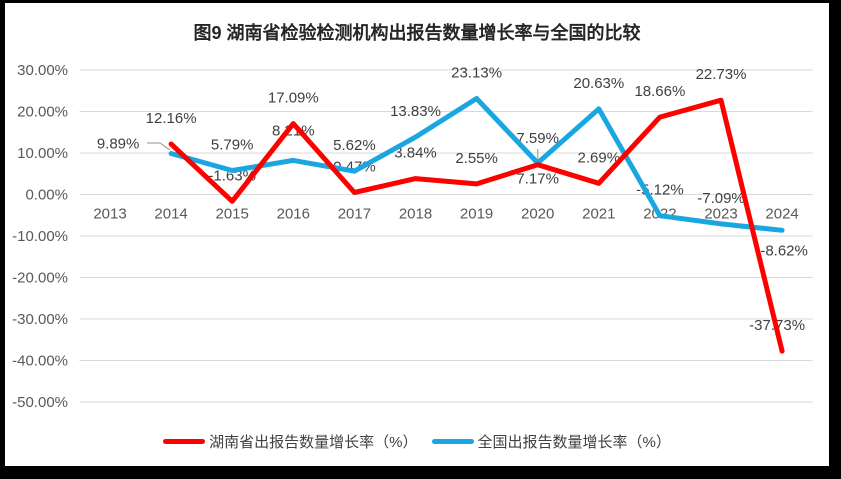 The image size is (841, 479). What do you see at coordinates (40, 361) in the screenshot?
I see `y-axis-tick-label: -40.00%` at bounding box center [40, 361].